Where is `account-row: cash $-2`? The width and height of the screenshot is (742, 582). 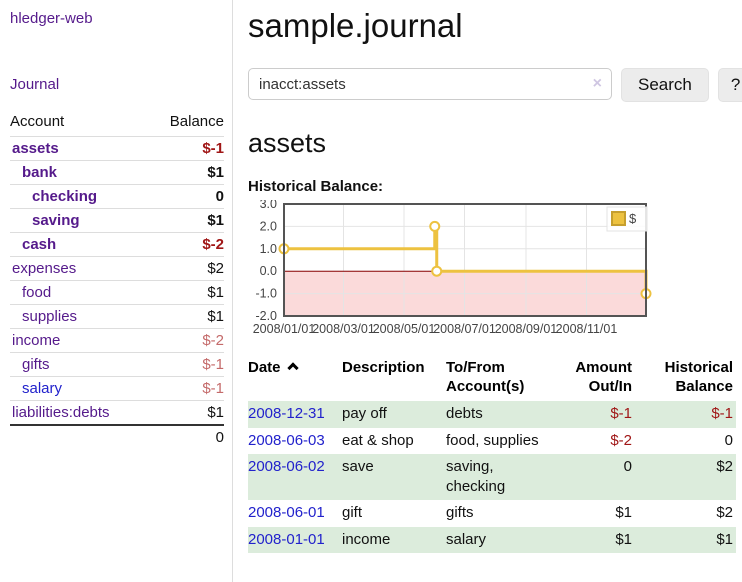 account-row: cash $-2 is located at coordinates (117, 244).